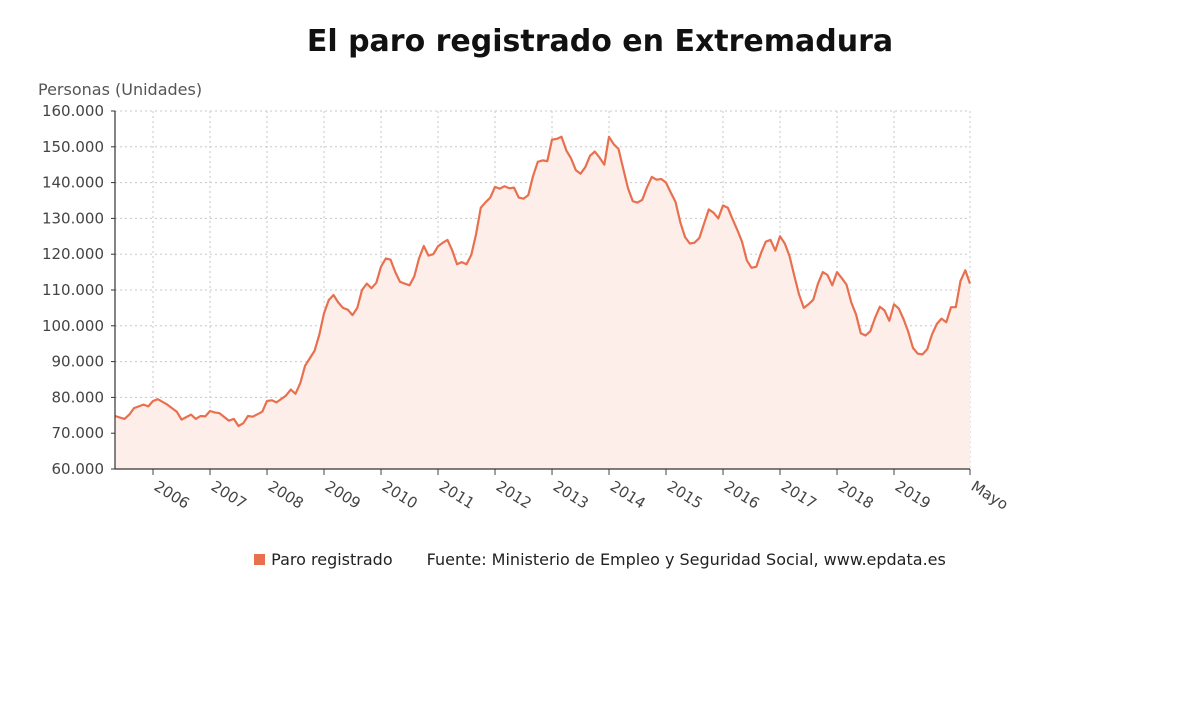 This screenshot has height=705, width=1200. I want to click on x-tick-label: 2006, so click(172, 495).